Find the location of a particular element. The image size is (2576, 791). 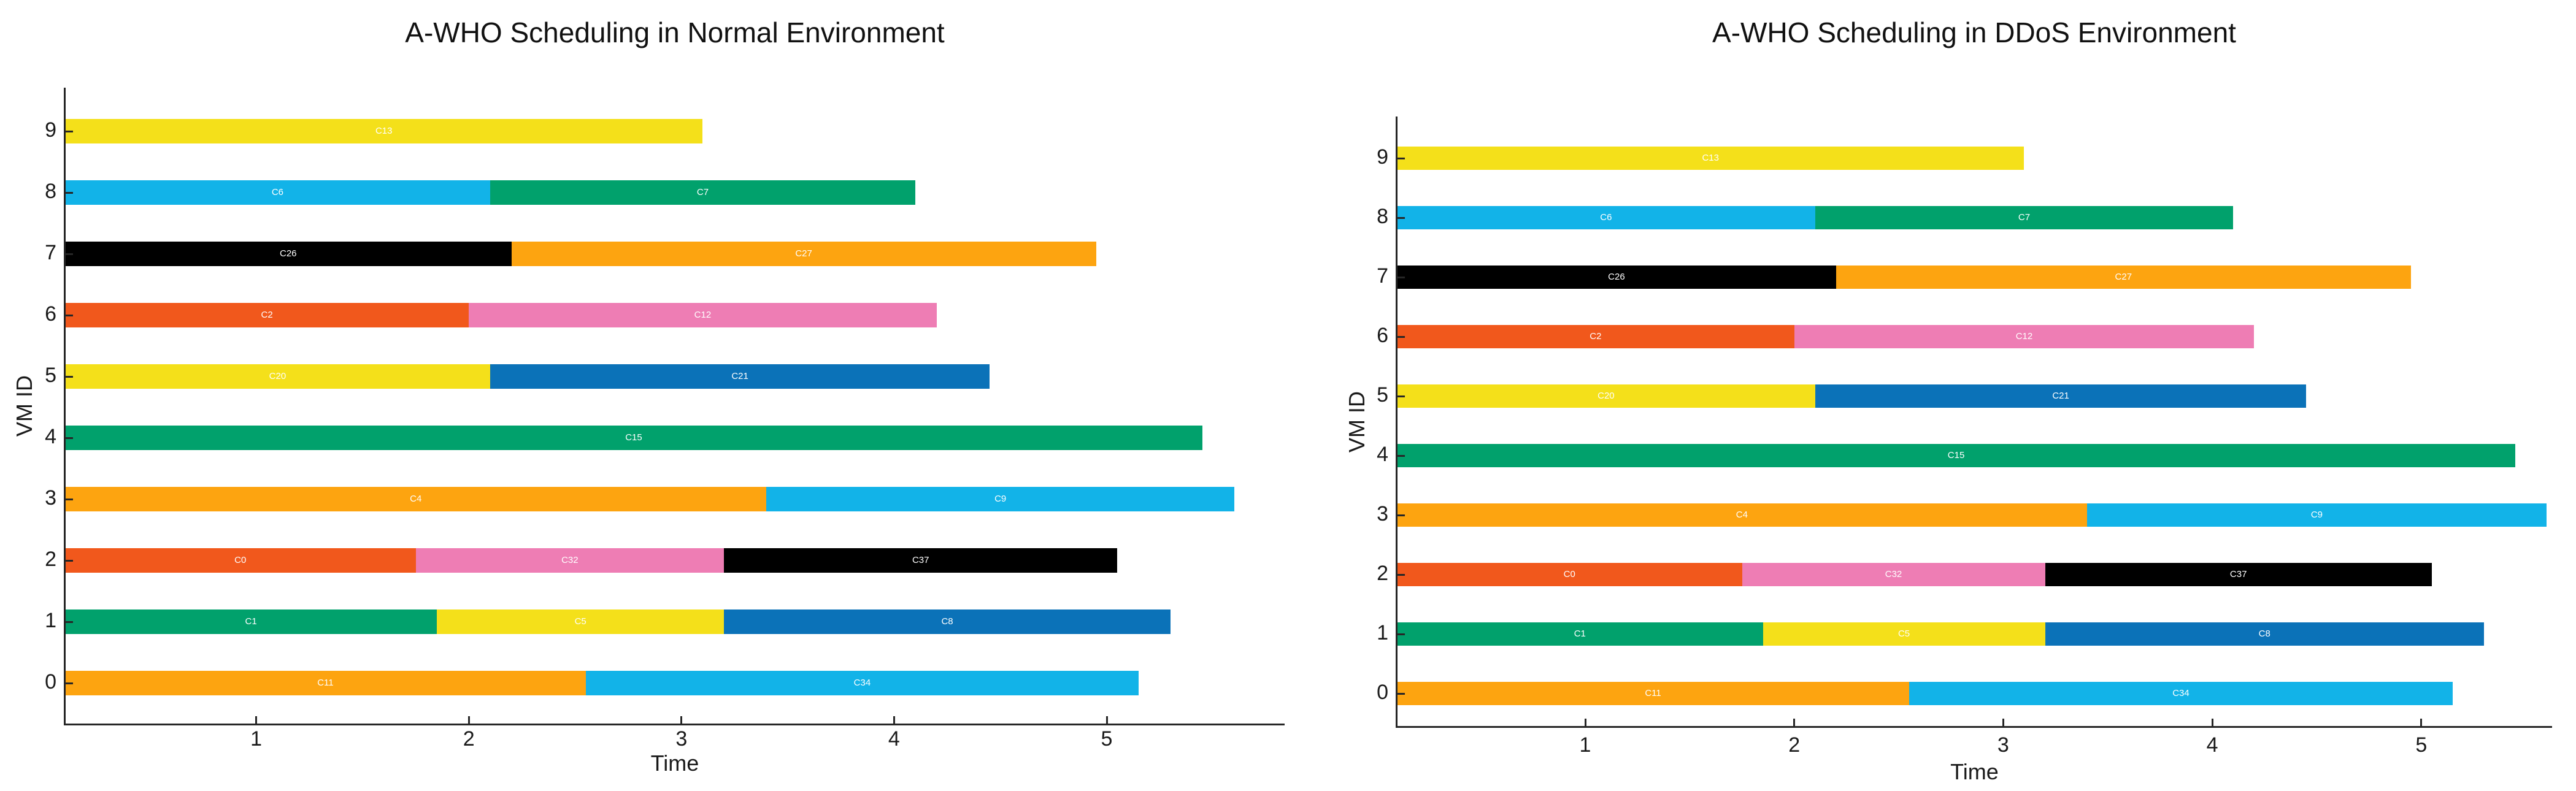

y-tick-label: 7 is located at coordinates (51, 252).